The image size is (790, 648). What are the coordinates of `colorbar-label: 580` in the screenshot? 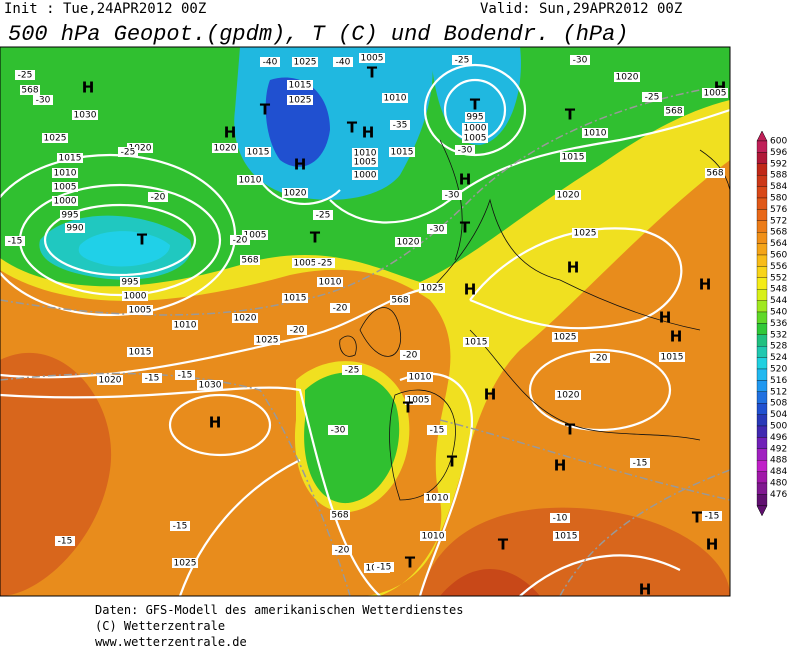 It's located at (778, 199).